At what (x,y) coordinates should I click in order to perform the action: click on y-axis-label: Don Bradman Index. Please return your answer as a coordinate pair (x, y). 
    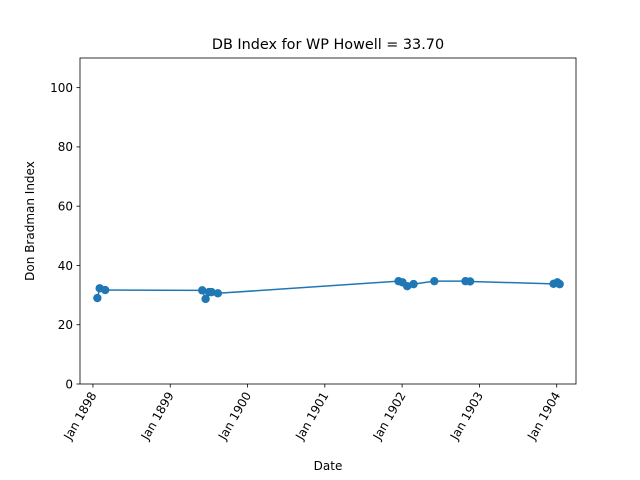
    Looking at the image, I should click on (30, 221).